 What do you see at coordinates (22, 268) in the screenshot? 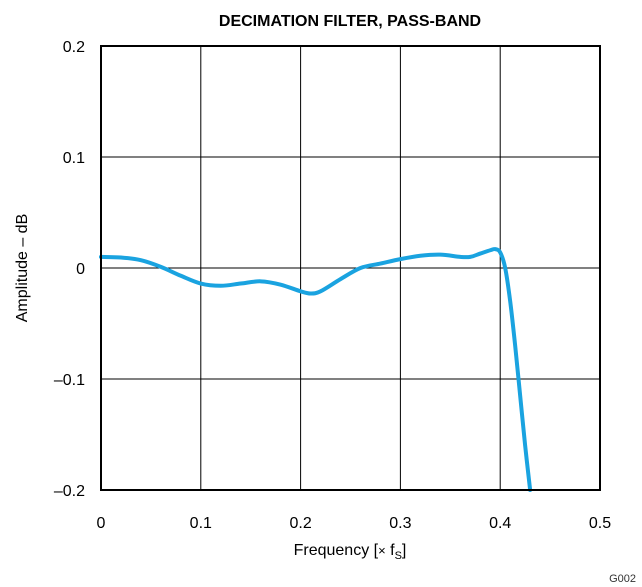
I see `y-axis-label: Amplitude – dB` at bounding box center [22, 268].